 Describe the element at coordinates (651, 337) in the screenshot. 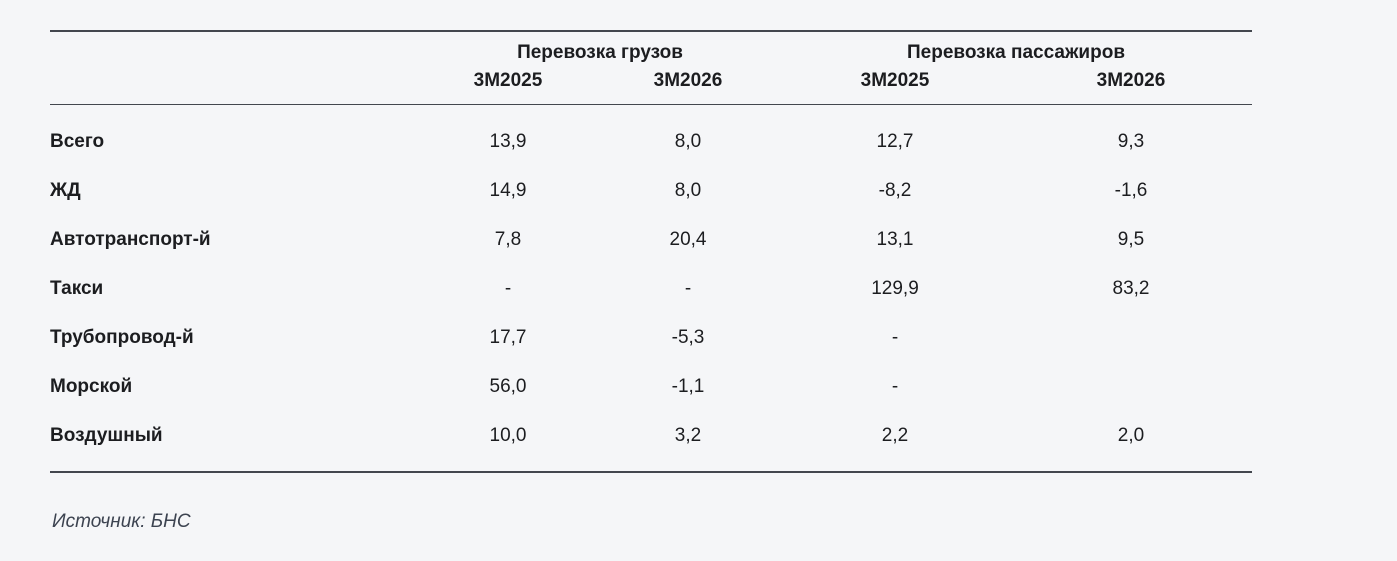

I see `table-row-pipeline: Трубопровод-й 17,7 -5,3 -` at that location.